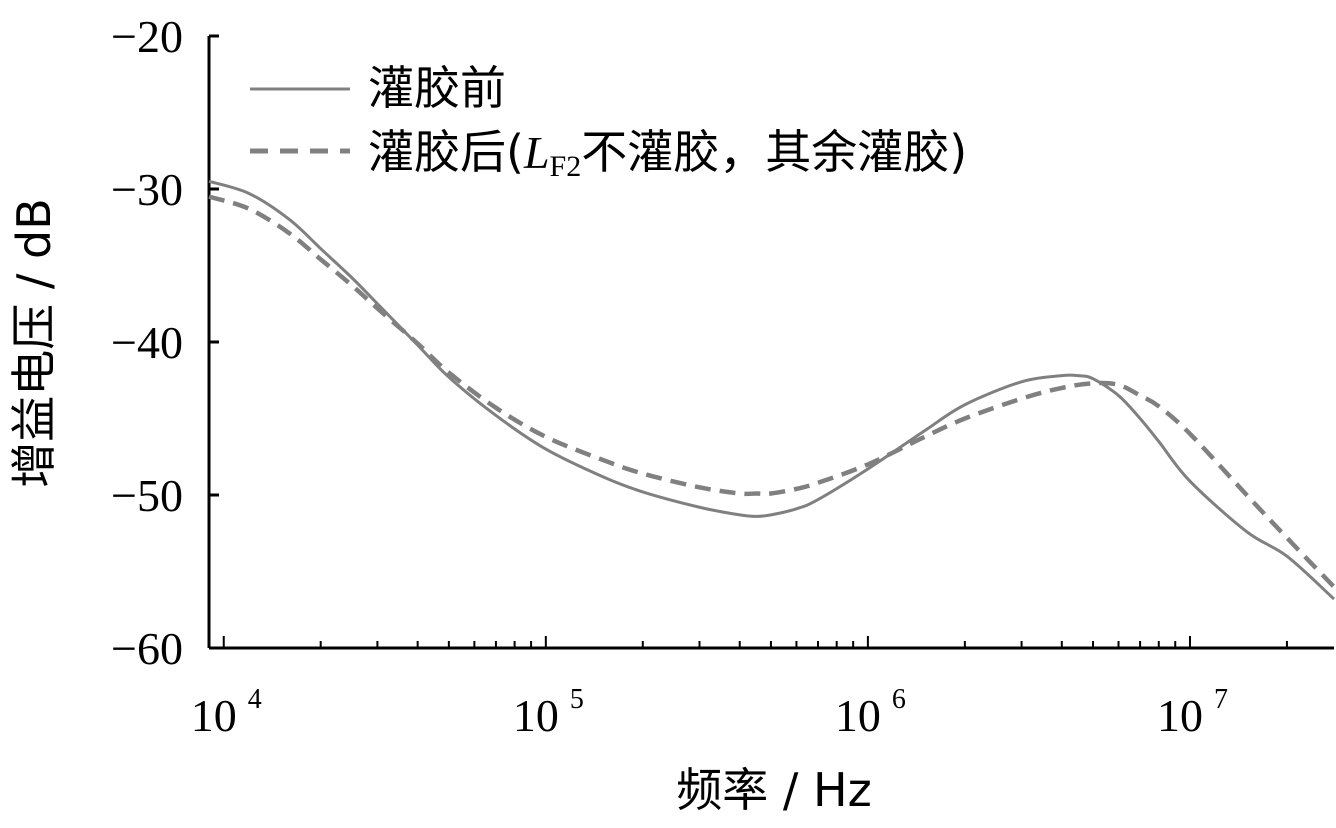  What do you see at coordinates (773, 790) in the screenshot?
I see `x-axis-label: 频率 / Hz` at bounding box center [773, 790].